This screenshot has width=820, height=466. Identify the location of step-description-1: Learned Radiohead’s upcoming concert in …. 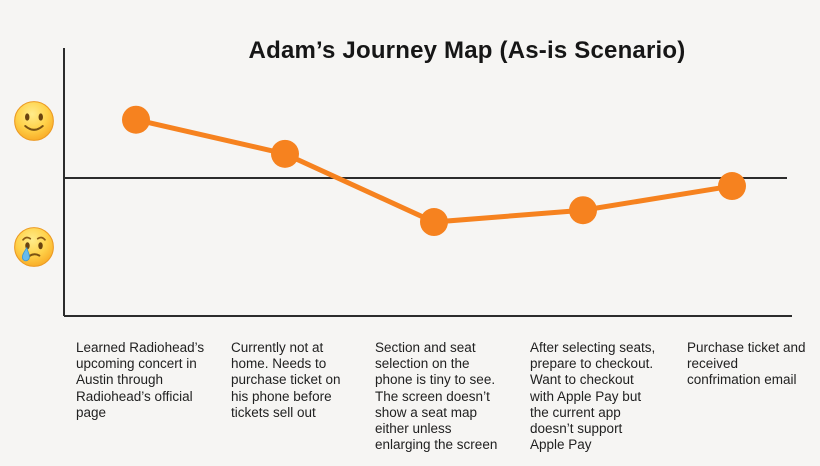
(140, 380).